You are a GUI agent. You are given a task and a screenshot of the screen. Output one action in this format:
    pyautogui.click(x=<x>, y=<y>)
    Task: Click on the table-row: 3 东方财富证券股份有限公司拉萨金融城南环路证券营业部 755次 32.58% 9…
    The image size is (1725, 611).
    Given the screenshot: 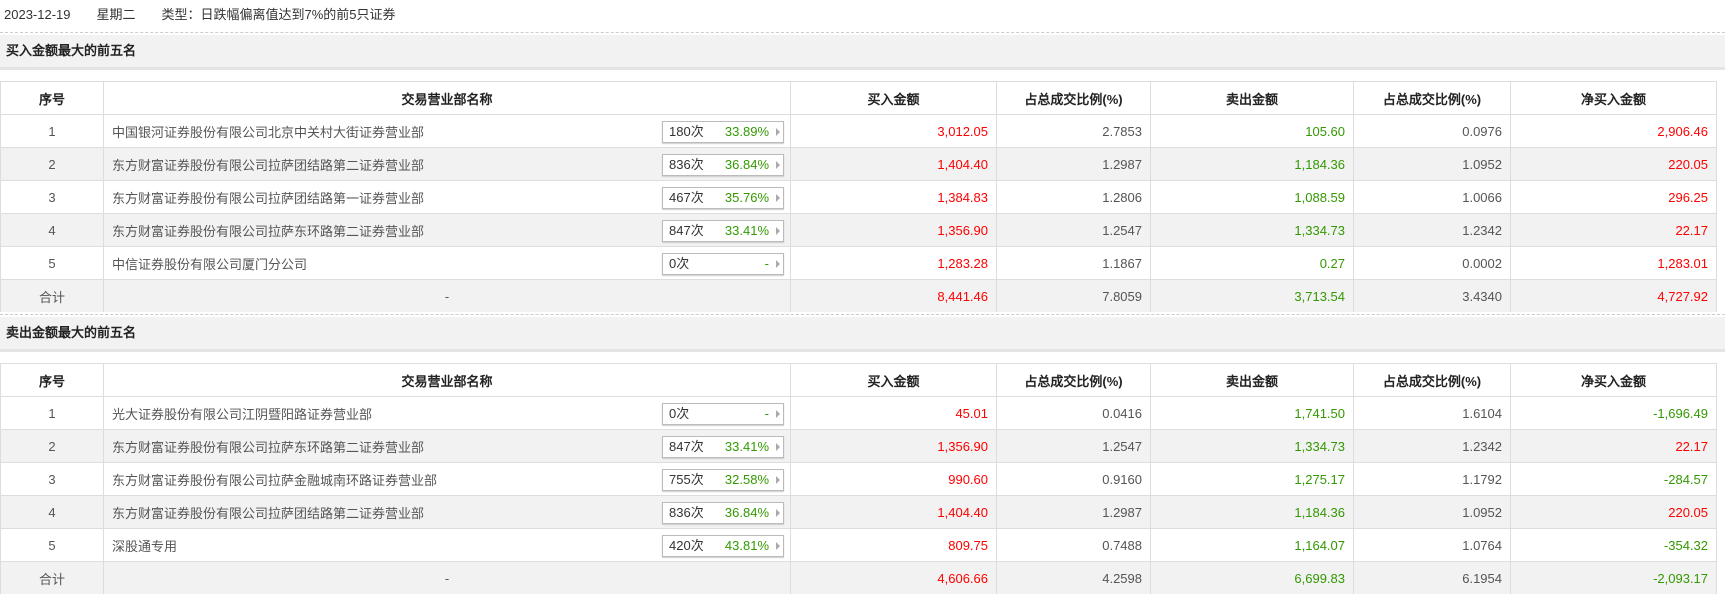 What is the action you would take?
    pyautogui.click(x=858, y=479)
    